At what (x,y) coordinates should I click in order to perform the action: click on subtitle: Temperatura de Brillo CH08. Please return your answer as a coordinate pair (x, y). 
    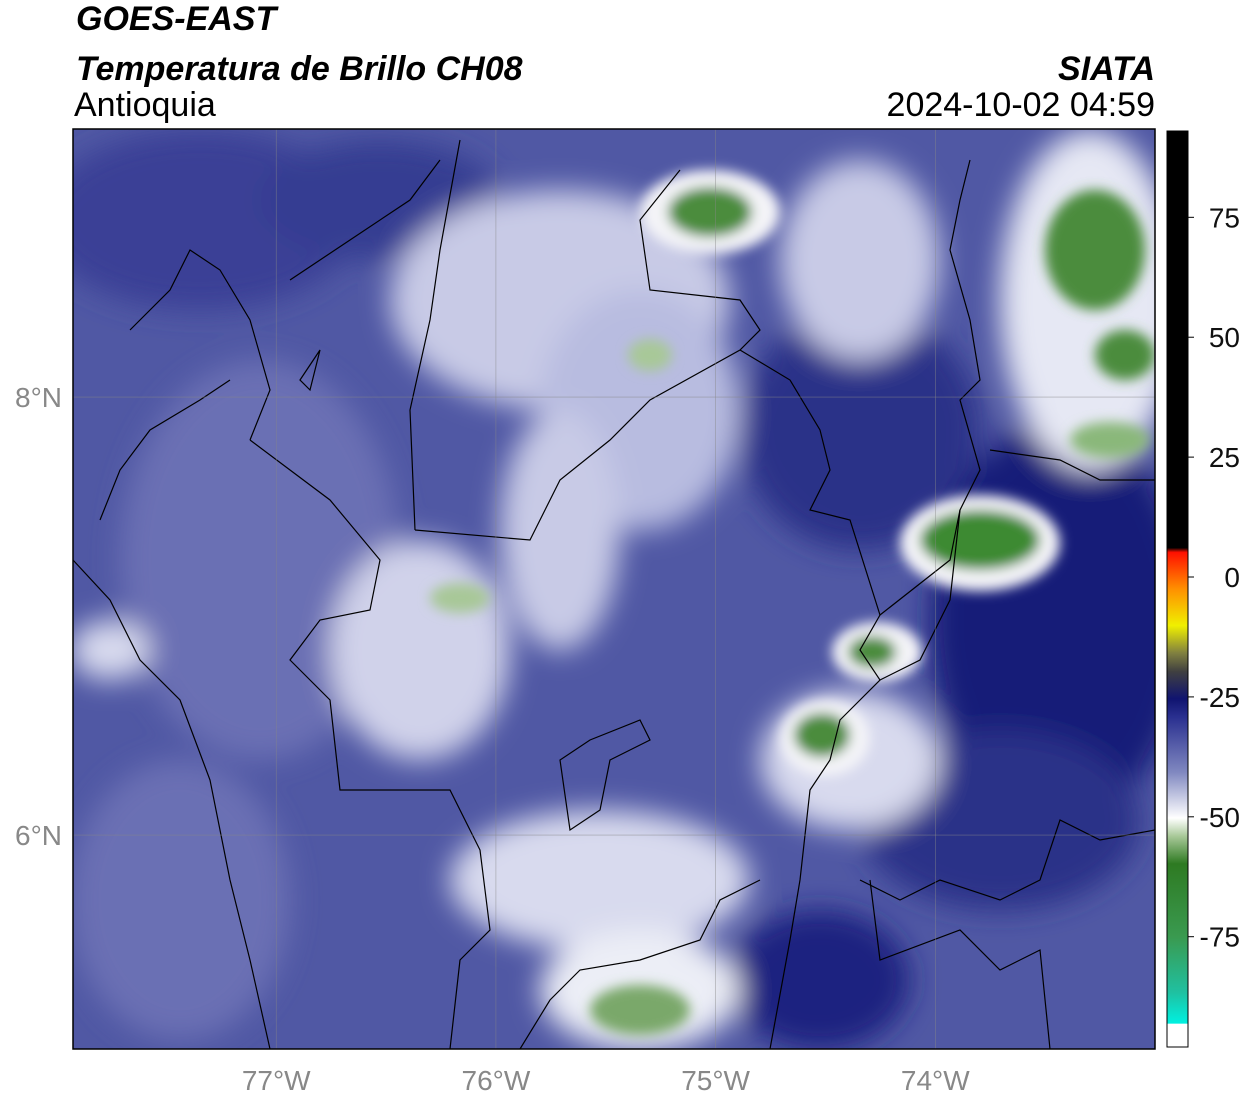
    Looking at the image, I should click on (299, 69).